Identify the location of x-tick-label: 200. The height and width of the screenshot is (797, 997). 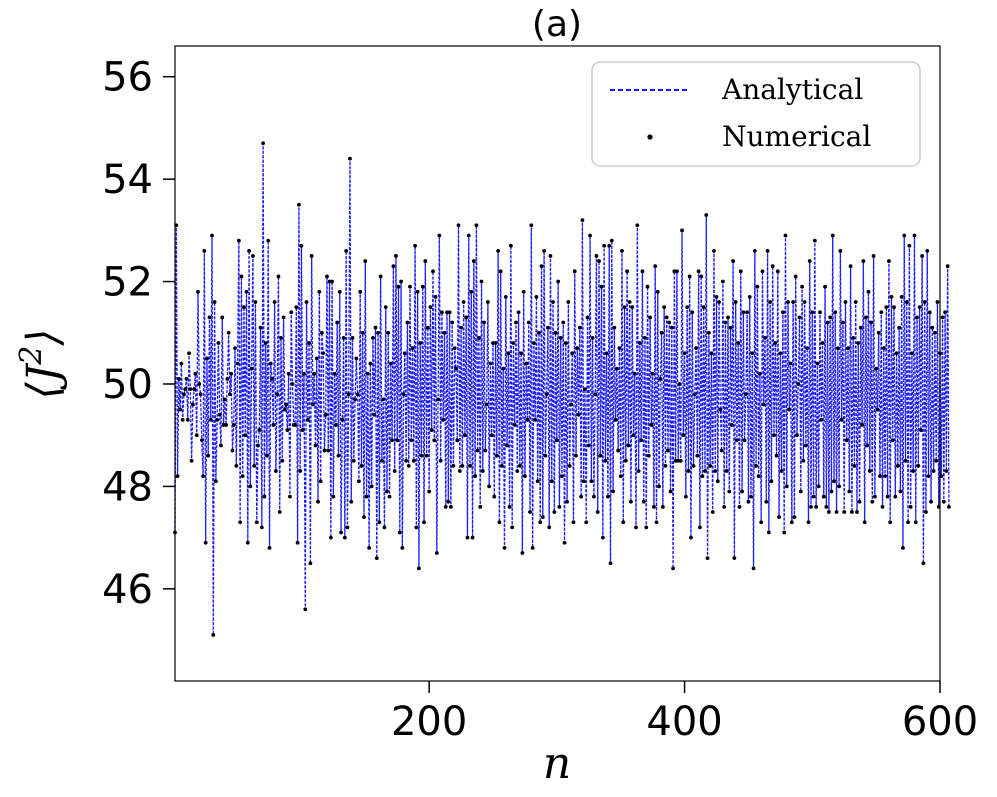
(429, 722).